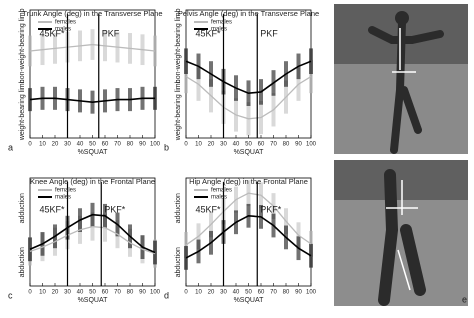 The height and width of the screenshot is (318, 474). I want to click on chart-title: Hip Angle (deg) in the Frontal Plane, so click(248, 181).